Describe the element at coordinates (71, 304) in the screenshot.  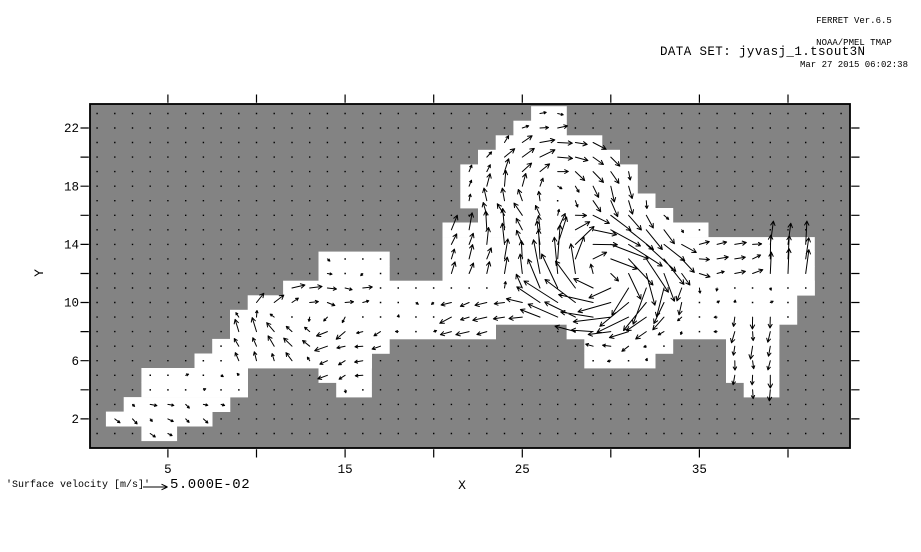
I see `y-tick-label: 10` at that location.